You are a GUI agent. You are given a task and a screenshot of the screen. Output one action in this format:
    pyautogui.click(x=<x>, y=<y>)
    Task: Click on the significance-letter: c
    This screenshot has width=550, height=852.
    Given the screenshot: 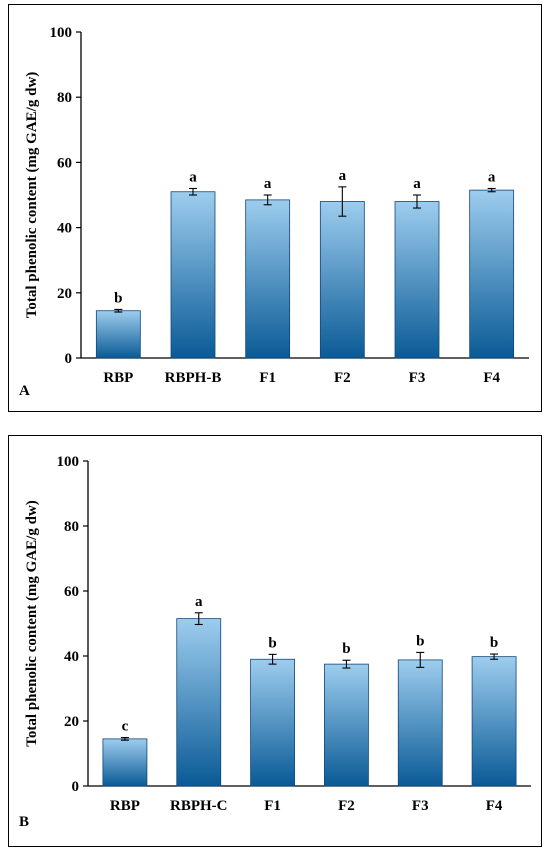 What is the action you would take?
    pyautogui.click(x=125, y=727)
    